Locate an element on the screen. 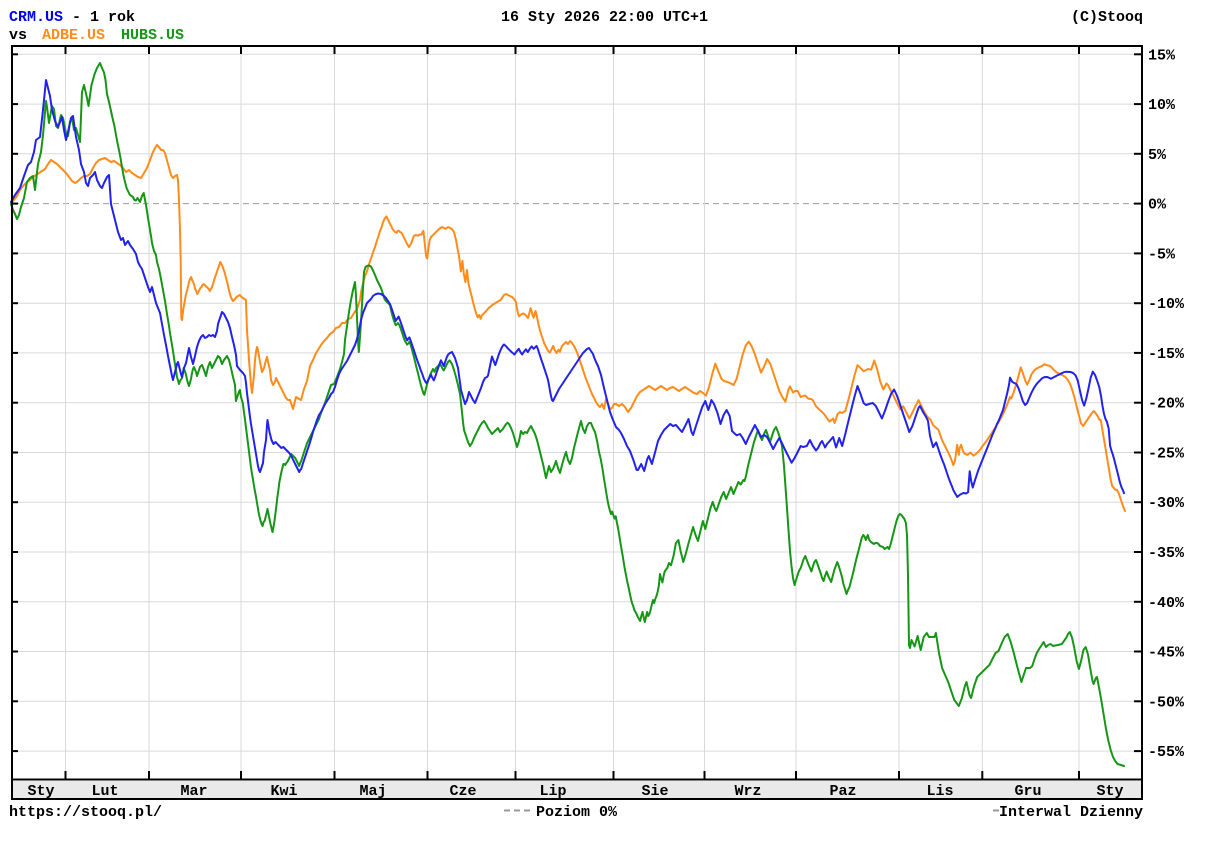 Image resolution: width=1210 pixels, height=841 pixels. svg-text: -5% is located at coordinates (1162, 254).